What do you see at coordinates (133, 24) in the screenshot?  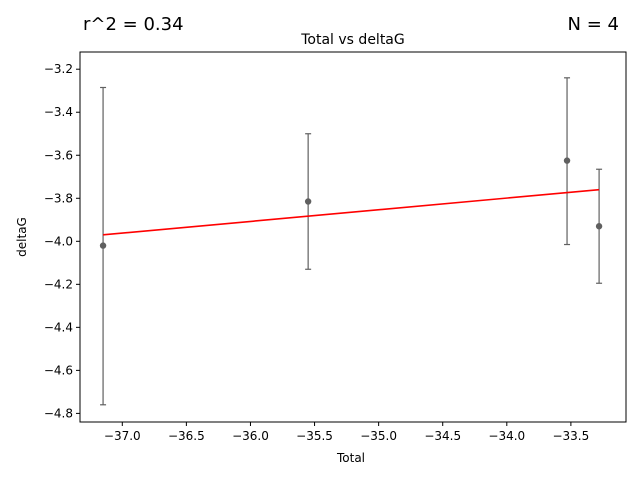 I see `r-squared-annotation: r^2 = 0.34` at bounding box center [133, 24].